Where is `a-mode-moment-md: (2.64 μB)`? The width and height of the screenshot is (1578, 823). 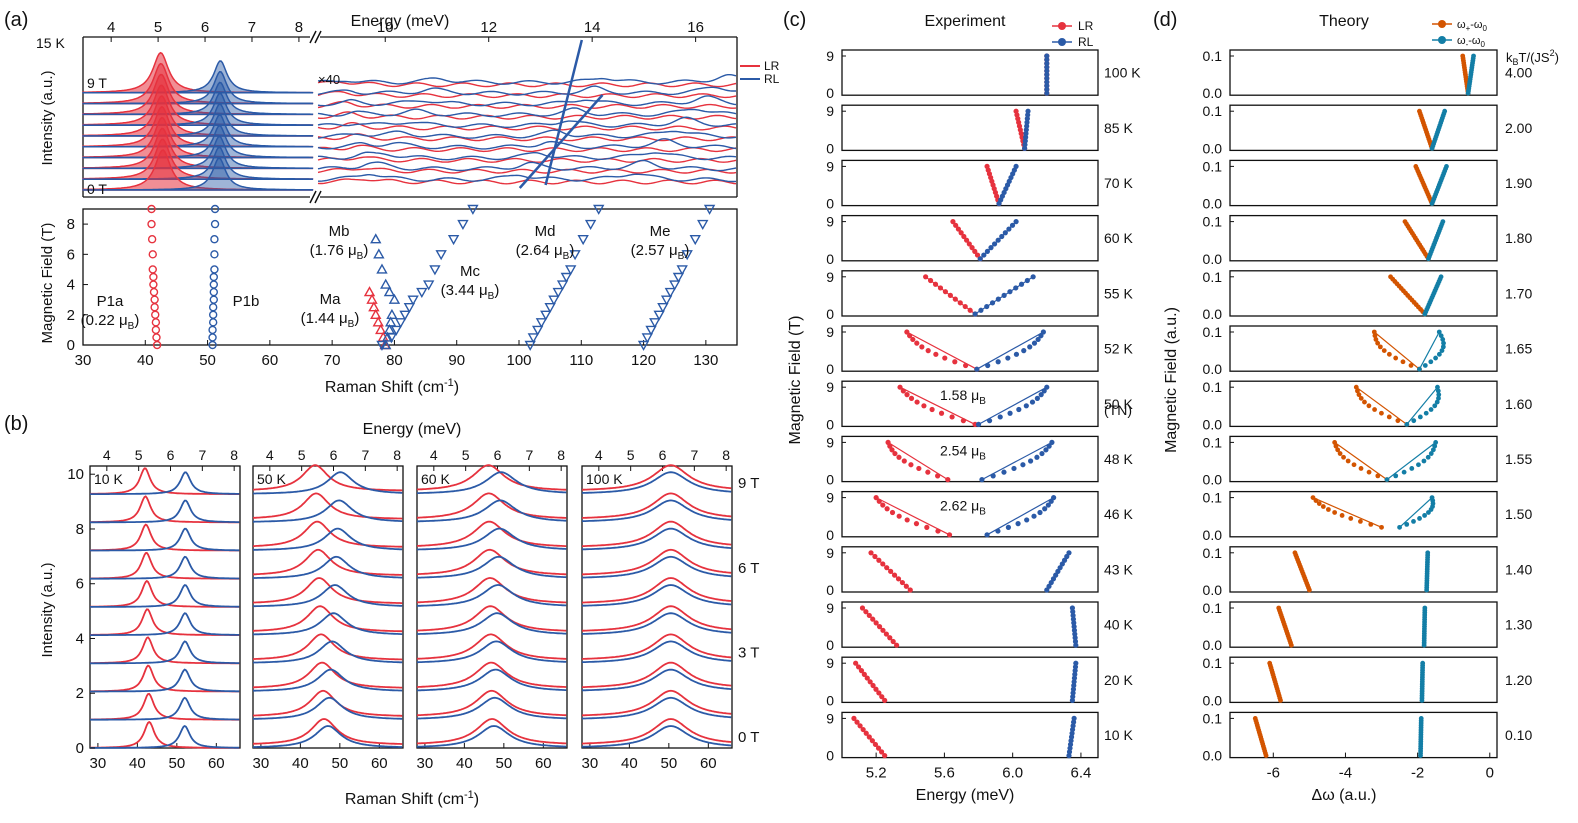
a-mode-moment-md: (2.64 μB) is located at coordinates (545, 252).